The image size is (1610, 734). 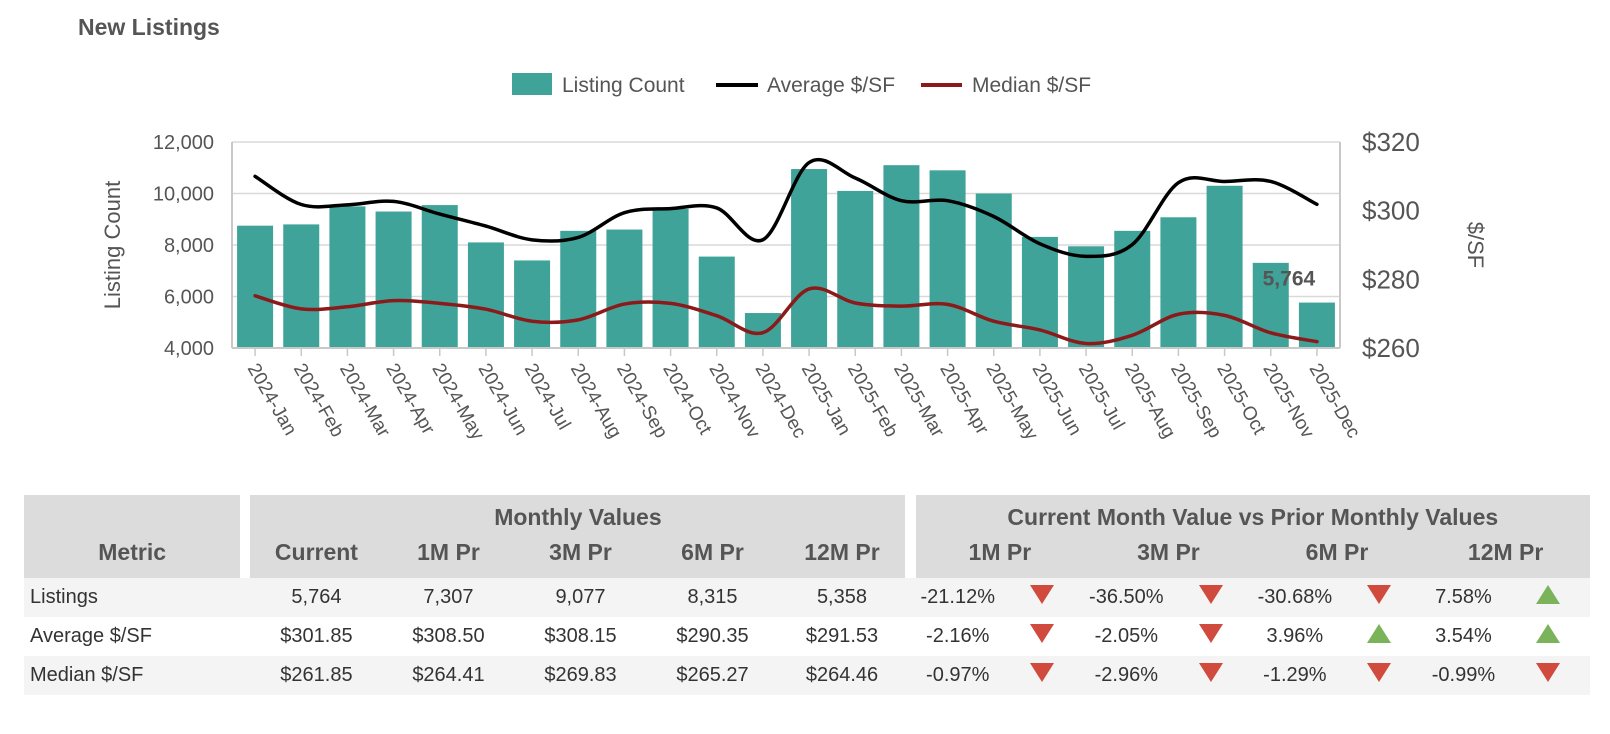 What do you see at coordinates (1178, 282) in the screenshot?
I see `bar-2025-Sep` at bounding box center [1178, 282].